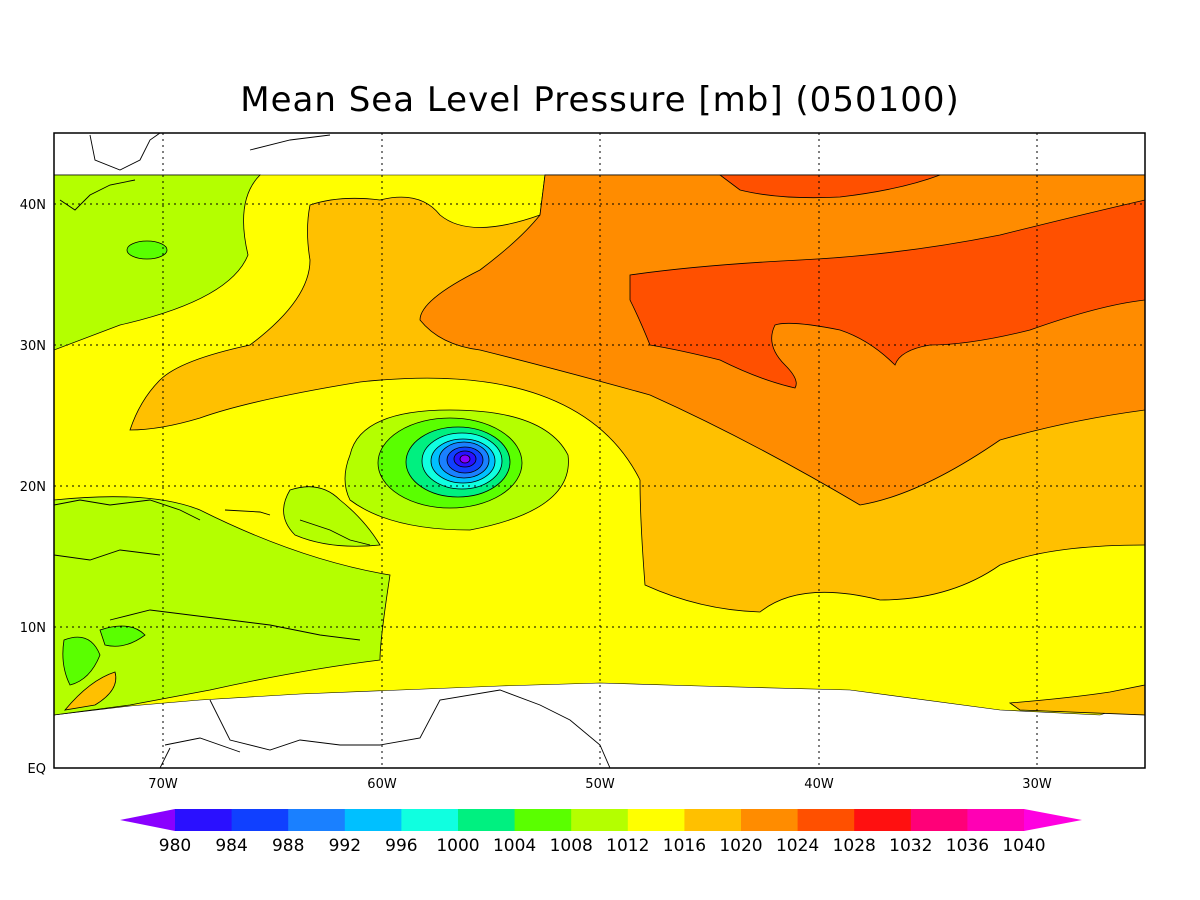 The width and height of the screenshot is (1200, 900). Describe the element at coordinates (514, 846) in the screenshot. I see `colorbar-label: 1004` at that location.